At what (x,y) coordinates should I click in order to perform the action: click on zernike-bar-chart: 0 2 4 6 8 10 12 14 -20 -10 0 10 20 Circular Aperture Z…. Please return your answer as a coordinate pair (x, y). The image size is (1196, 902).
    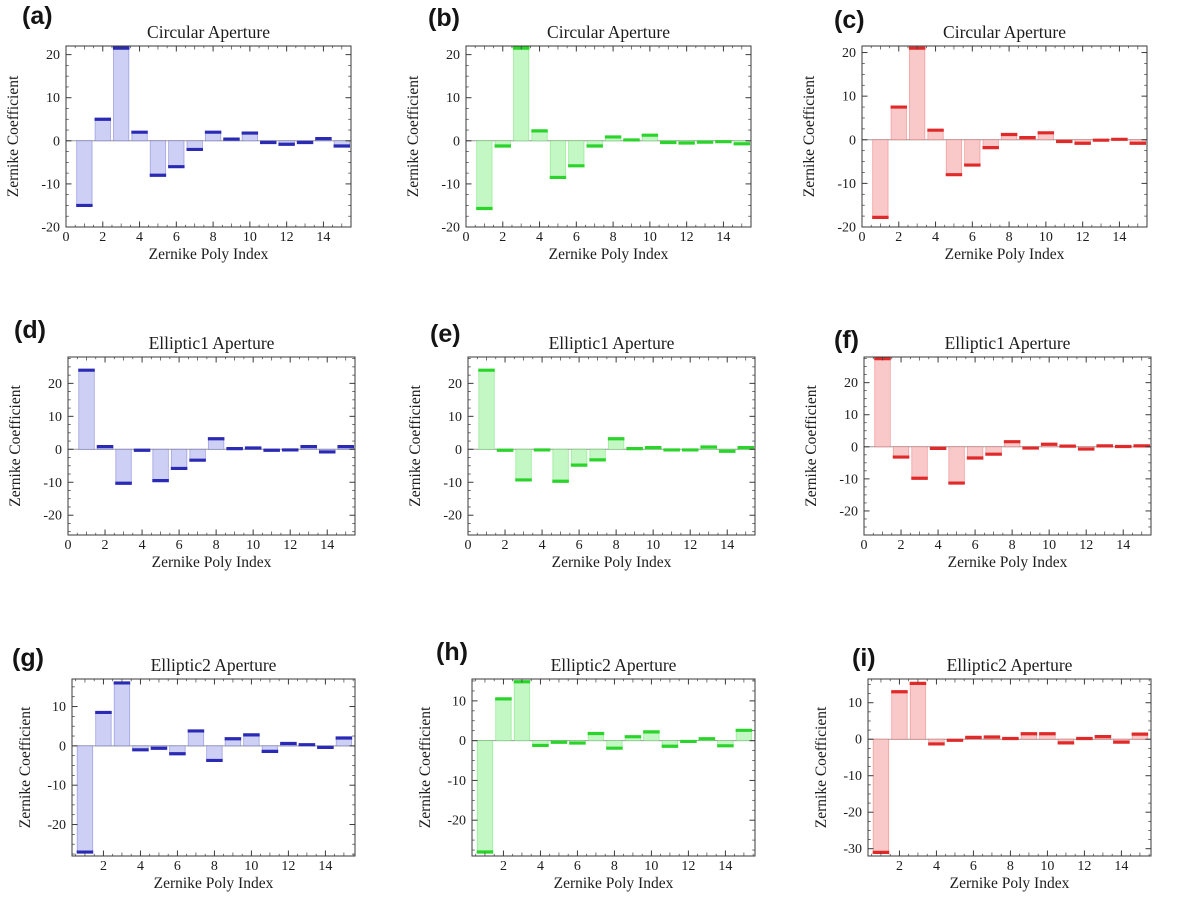
    Looking at the image, I should click on (974, 142).